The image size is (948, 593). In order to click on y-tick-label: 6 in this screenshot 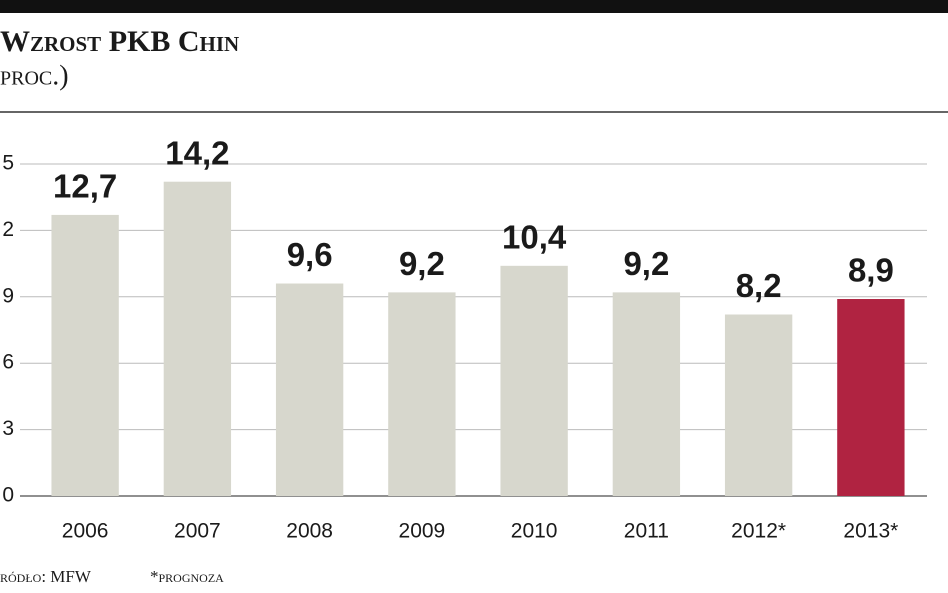, I will do `click(8, 362)`.